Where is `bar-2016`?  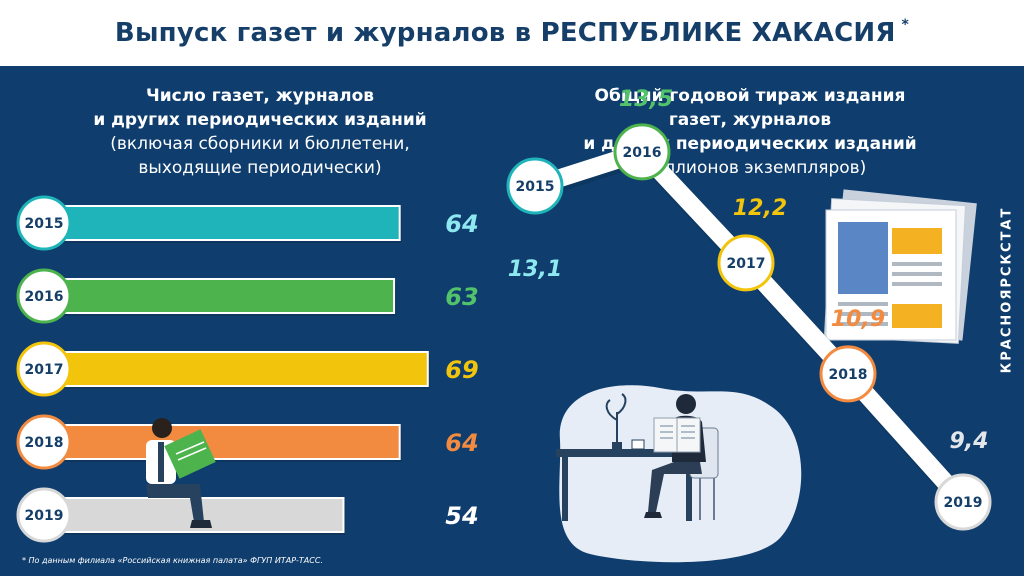 bar-2016 is located at coordinates (217, 296).